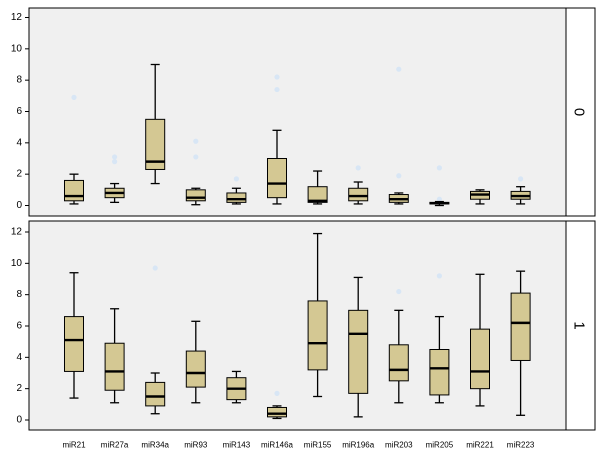 The height and width of the screenshot is (460, 596). I want to click on x-tick-label: miR34a, so click(155, 445).